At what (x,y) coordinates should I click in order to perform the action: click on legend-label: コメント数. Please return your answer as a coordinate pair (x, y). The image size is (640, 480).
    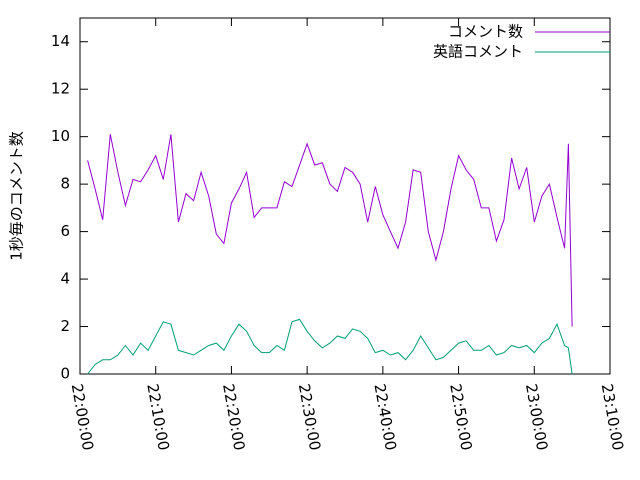
    Looking at the image, I should click on (485, 32).